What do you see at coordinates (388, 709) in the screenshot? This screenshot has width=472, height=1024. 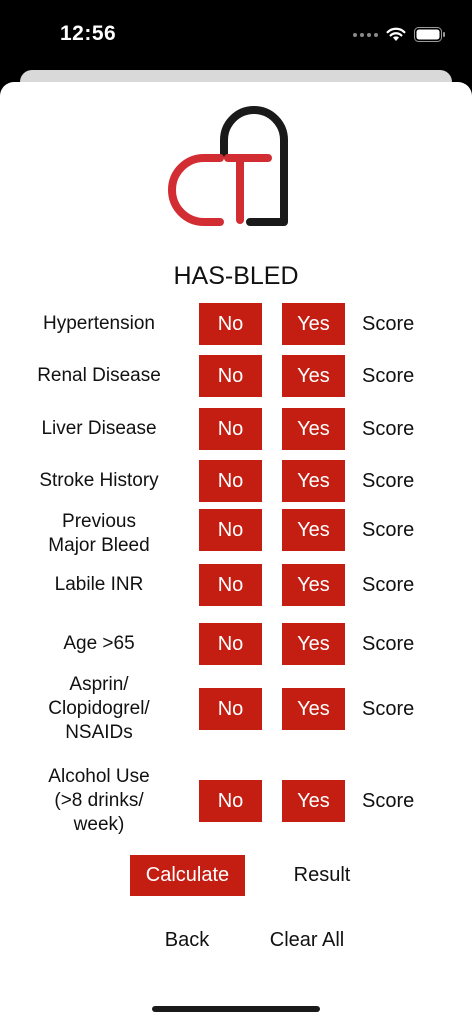 I see `antiplatelet-score: Score` at bounding box center [388, 709].